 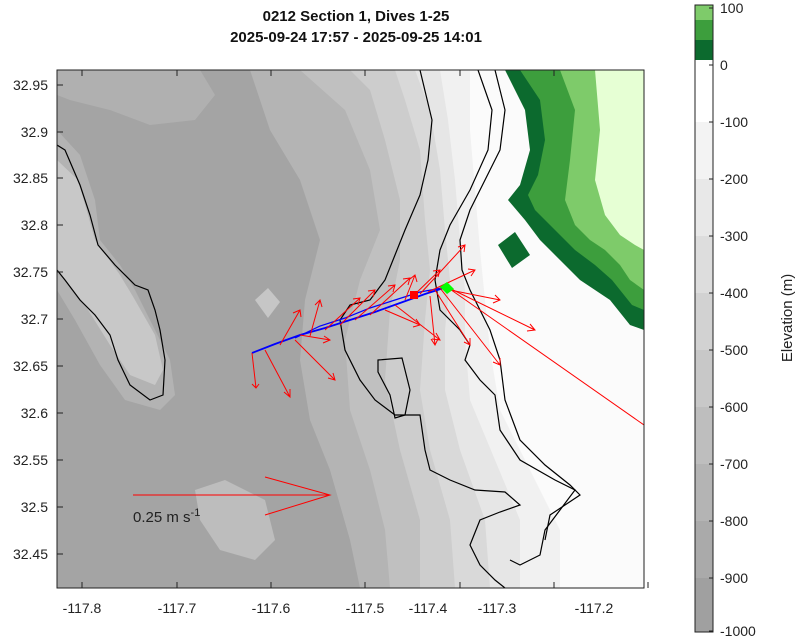 I want to click on scale-label: 0.25 m s-1, so click(x=166, y=516).